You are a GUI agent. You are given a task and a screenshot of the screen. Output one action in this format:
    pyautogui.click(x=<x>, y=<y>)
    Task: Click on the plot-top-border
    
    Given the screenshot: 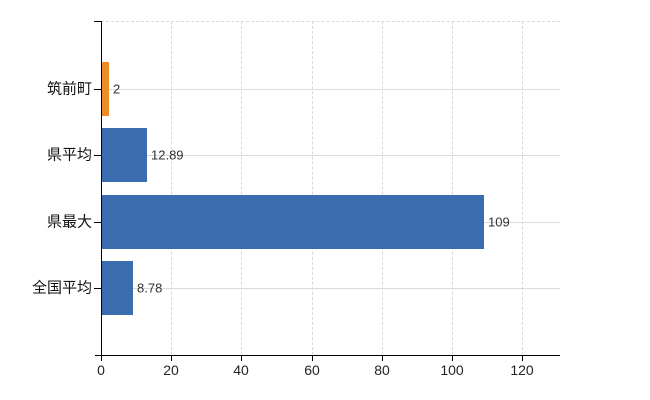 What is the action you would take?
    pyautogui.click(x=330, y=21)
    